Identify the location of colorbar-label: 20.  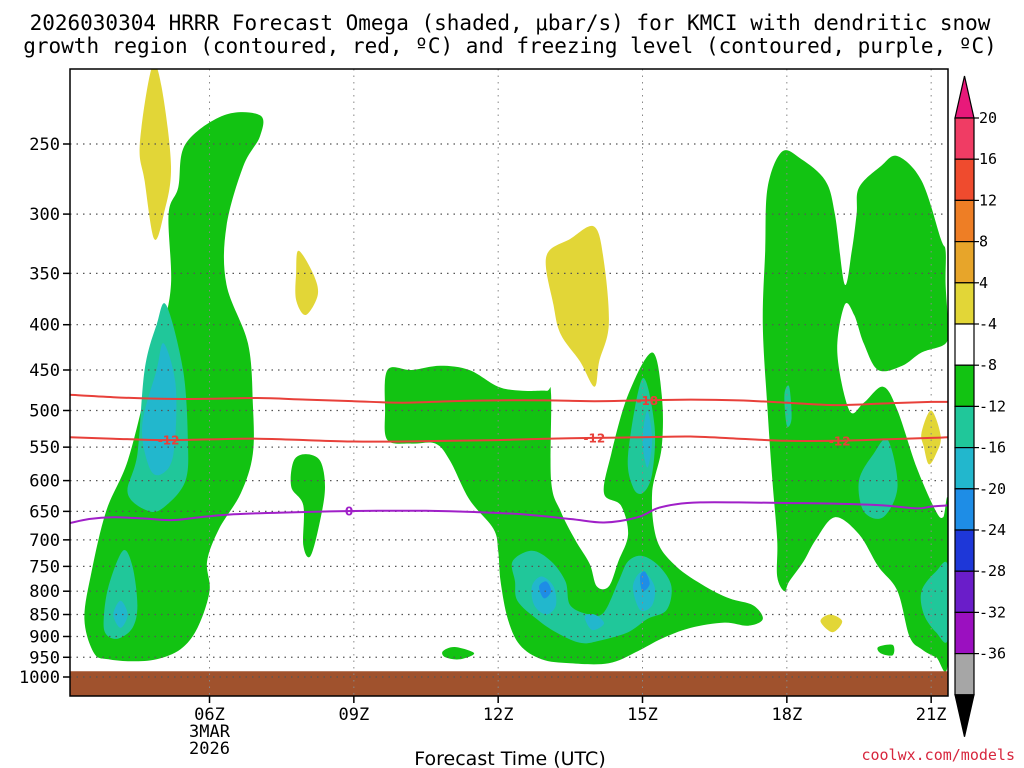
(988, 118).